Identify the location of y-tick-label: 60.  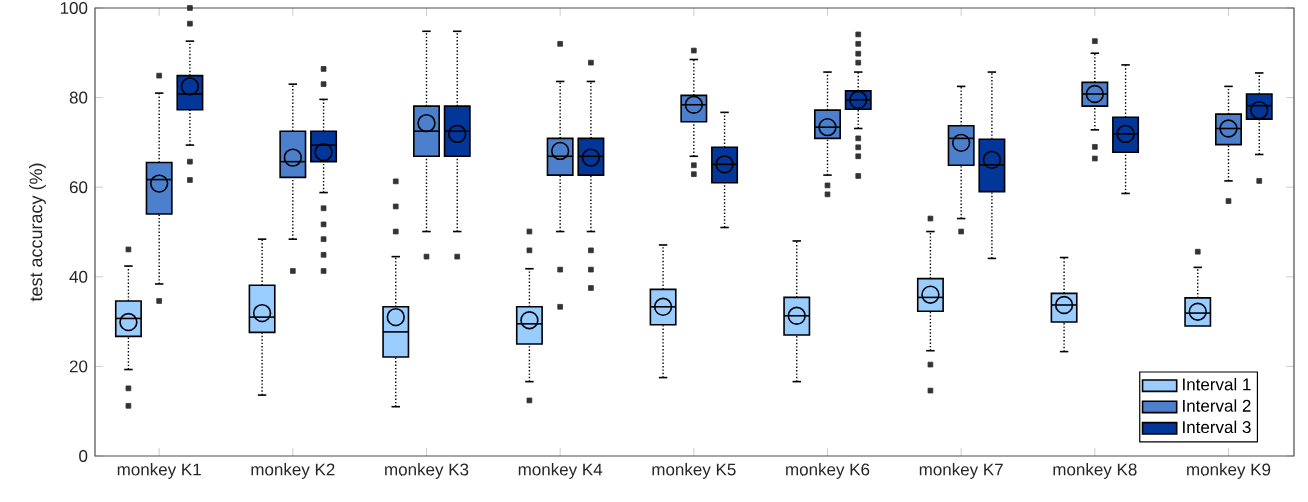
(78, 187).